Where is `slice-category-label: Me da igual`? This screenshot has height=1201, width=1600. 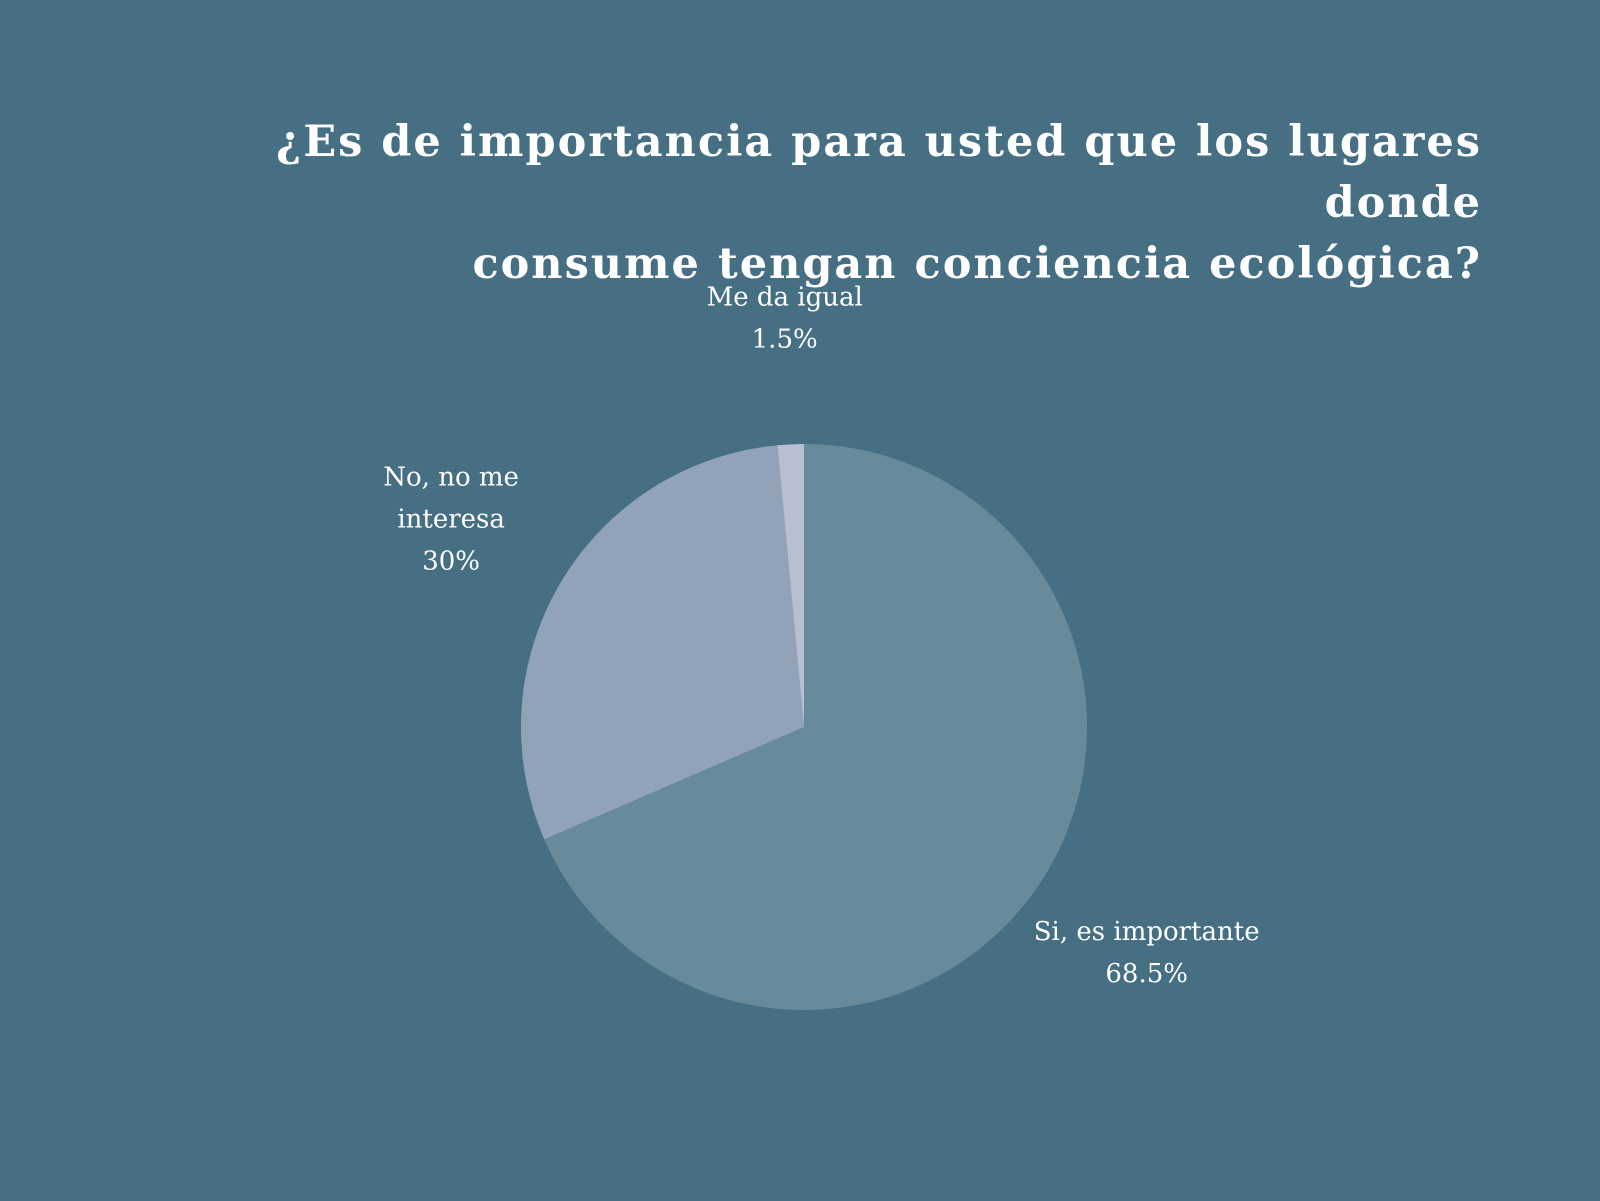 slice-category-label: Me da igual is located at coordinates (785, 297).